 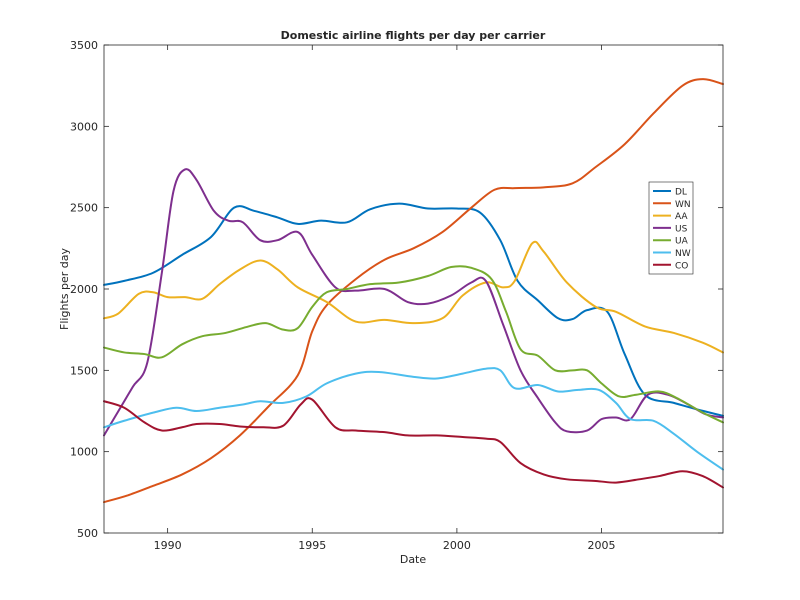 I want to click on legend-label-us: US, so click(x=681, y=229).